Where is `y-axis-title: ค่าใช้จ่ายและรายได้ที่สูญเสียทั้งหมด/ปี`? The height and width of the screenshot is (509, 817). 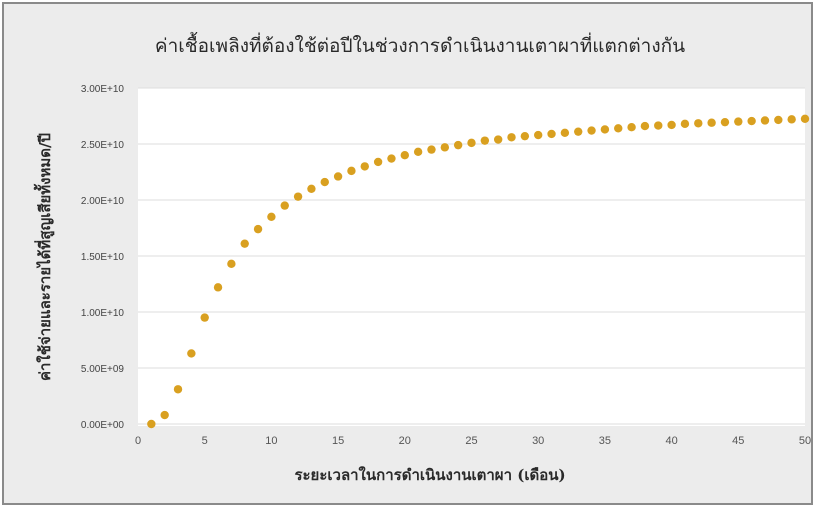 y-axis-title: ค่าใช้จ่ายและรายได้ที่สูญเสียทั้งหมด/ปี is located at coordinates (44, 257).